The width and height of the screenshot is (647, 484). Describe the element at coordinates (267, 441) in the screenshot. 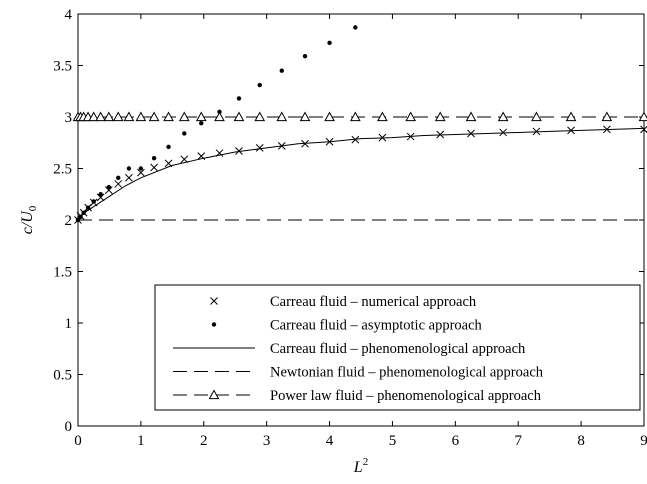

I see `x-tick-label: 3` at that location.